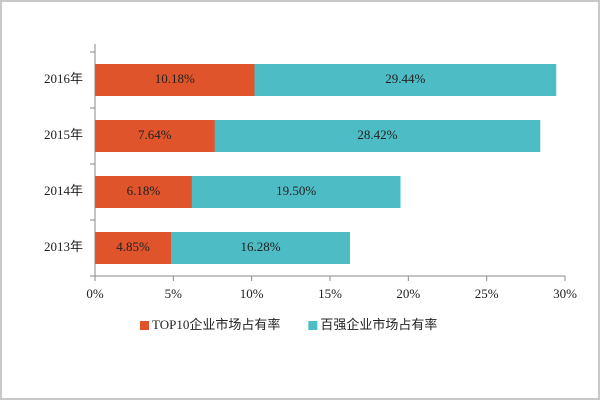 Image resolution: width=600 pixels, height=400 pixels. I want to click on x-tick-label: 15%, so click(330, 293).